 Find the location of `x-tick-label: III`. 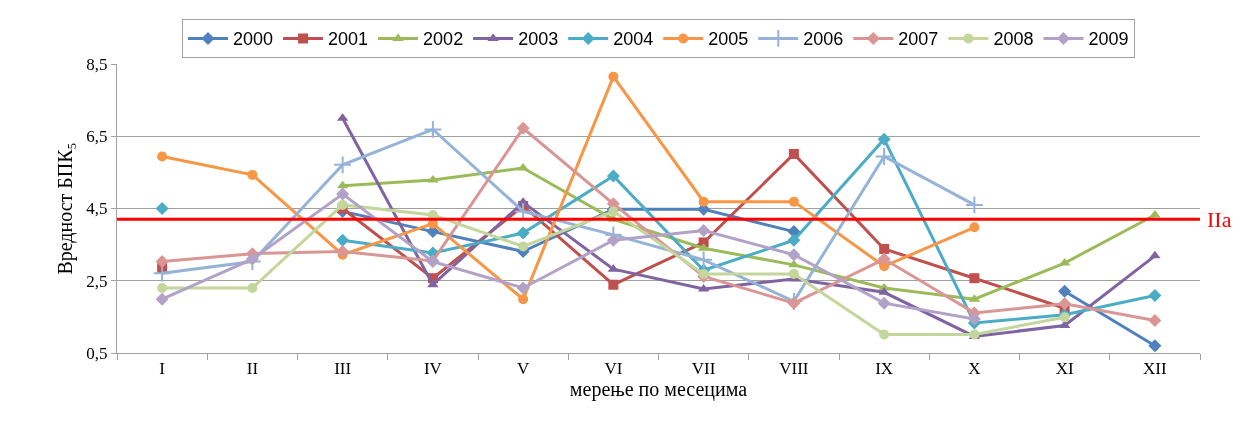

x-tick-label: III is located at coordinates (343, 369).